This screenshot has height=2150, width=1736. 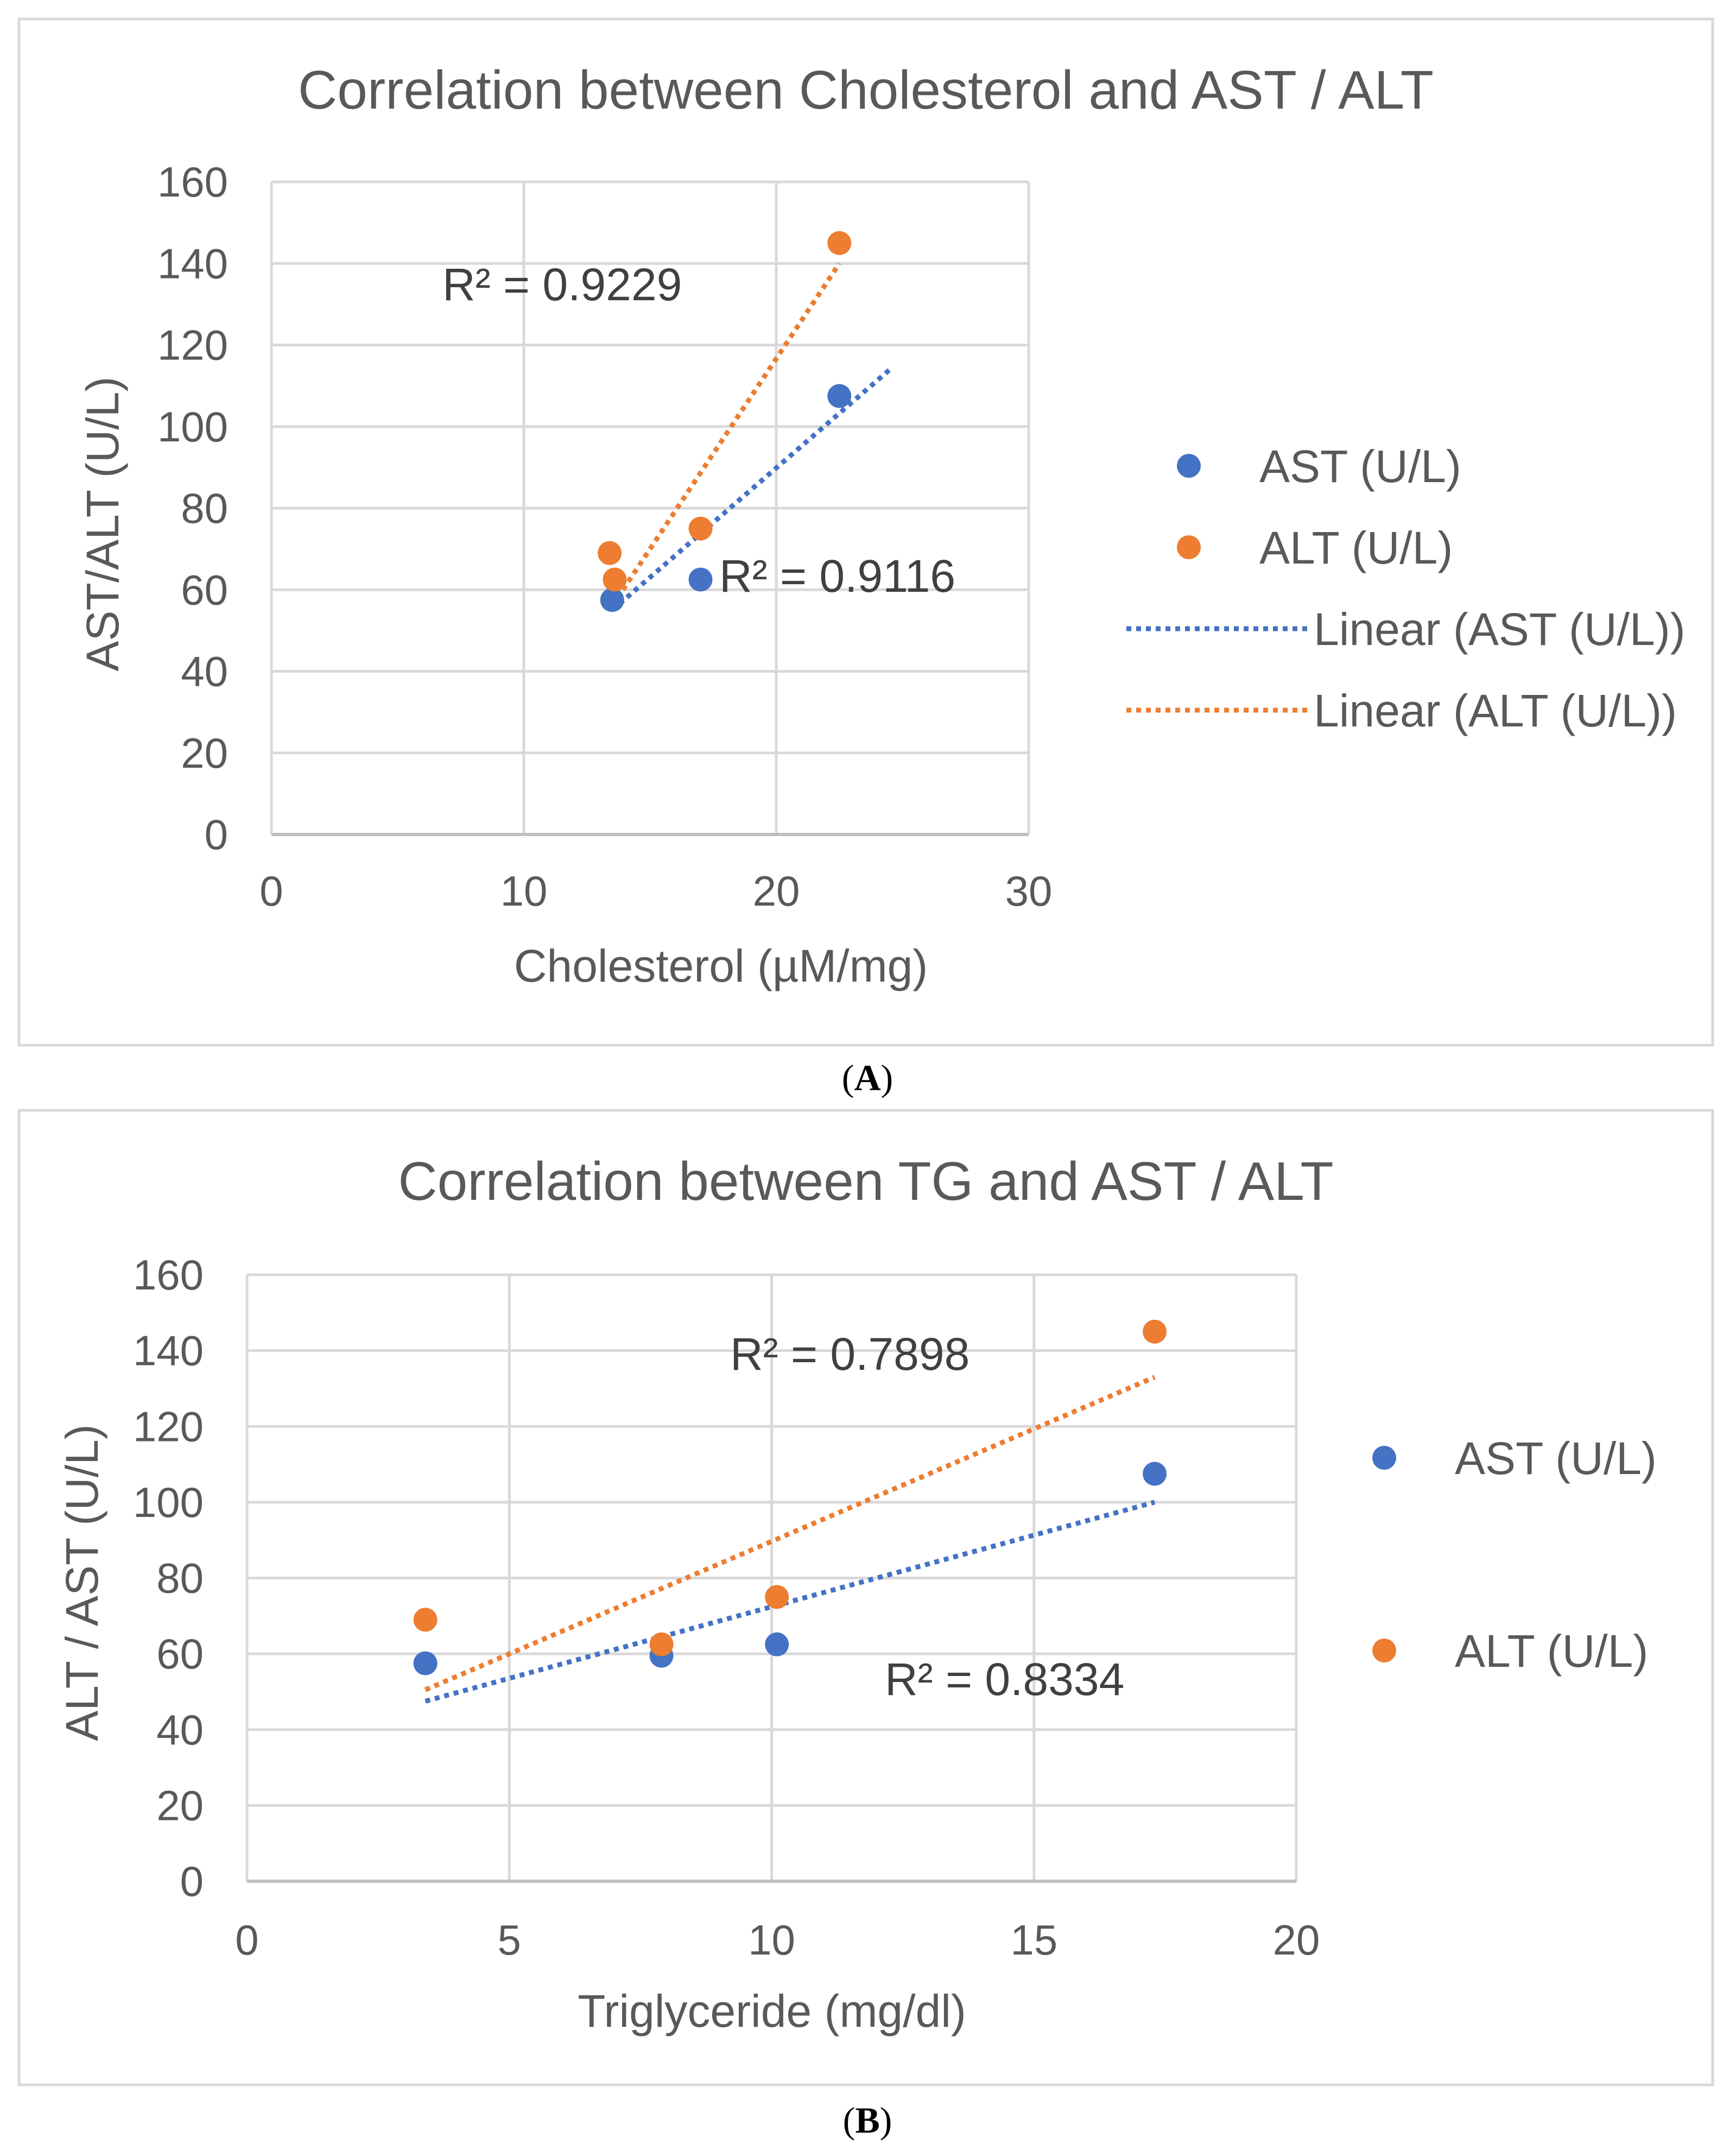 I want to click on y-tick-label-b: 0, so click(x=192, y=1881).